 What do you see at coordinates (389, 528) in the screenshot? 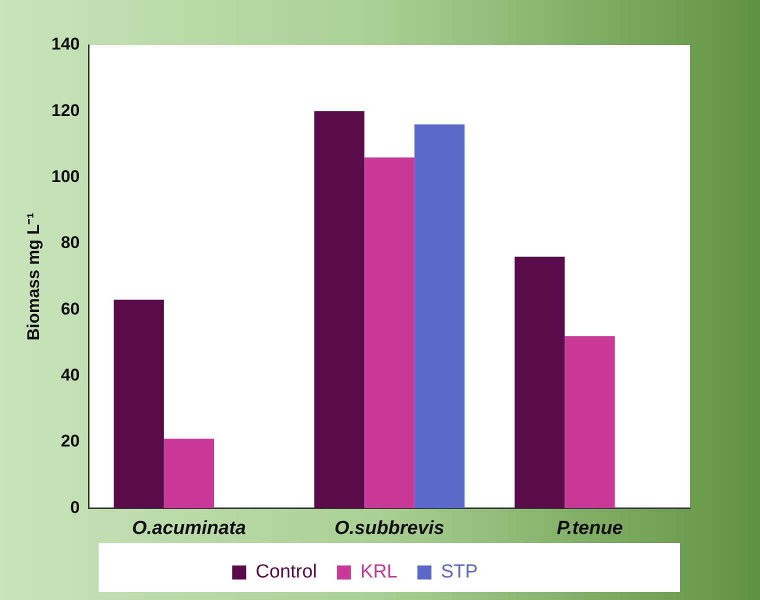
I see `x-tick-label: O.subbrevis` at bounding box center [389, 528].